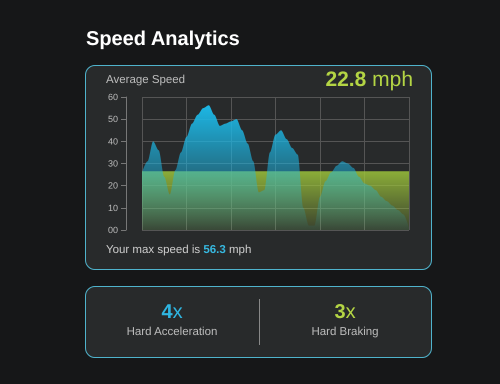 Image resolution: width=500 pixels, height=384 pixels. What do you see at coordinates (369, 79) in the screenshot?
I see `text: 22.8 mph` at bounding box center [369, 79].